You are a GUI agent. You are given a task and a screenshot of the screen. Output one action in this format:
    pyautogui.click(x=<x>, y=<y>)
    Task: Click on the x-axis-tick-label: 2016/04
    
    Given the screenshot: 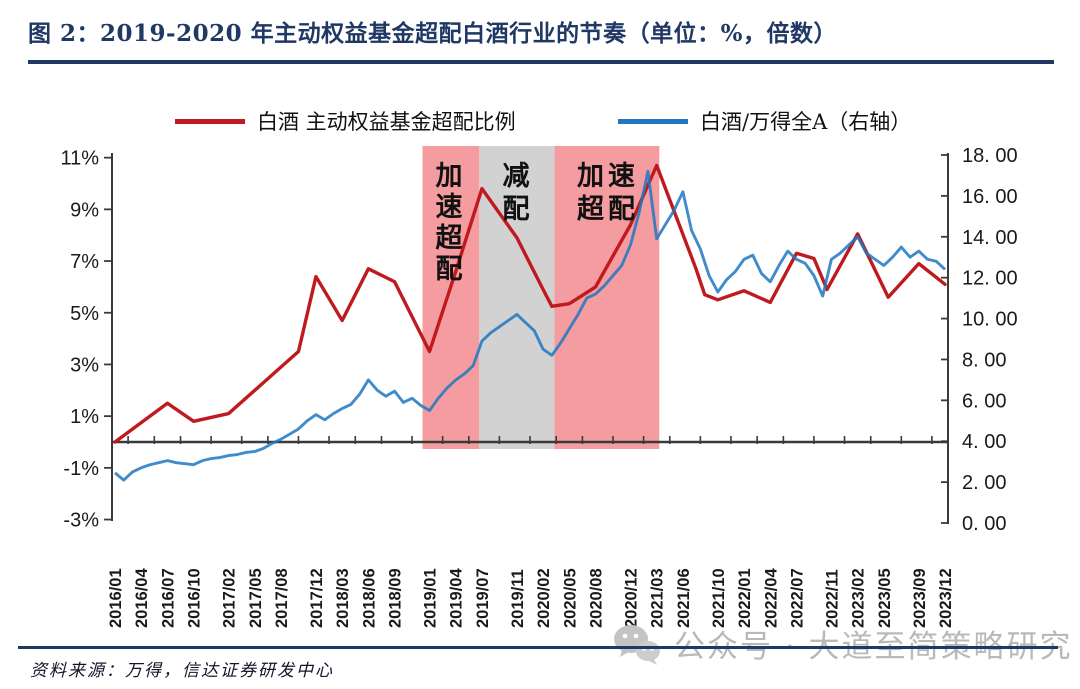 What is the action you would take?
    pyautogui.click(x=142, y=598)
    